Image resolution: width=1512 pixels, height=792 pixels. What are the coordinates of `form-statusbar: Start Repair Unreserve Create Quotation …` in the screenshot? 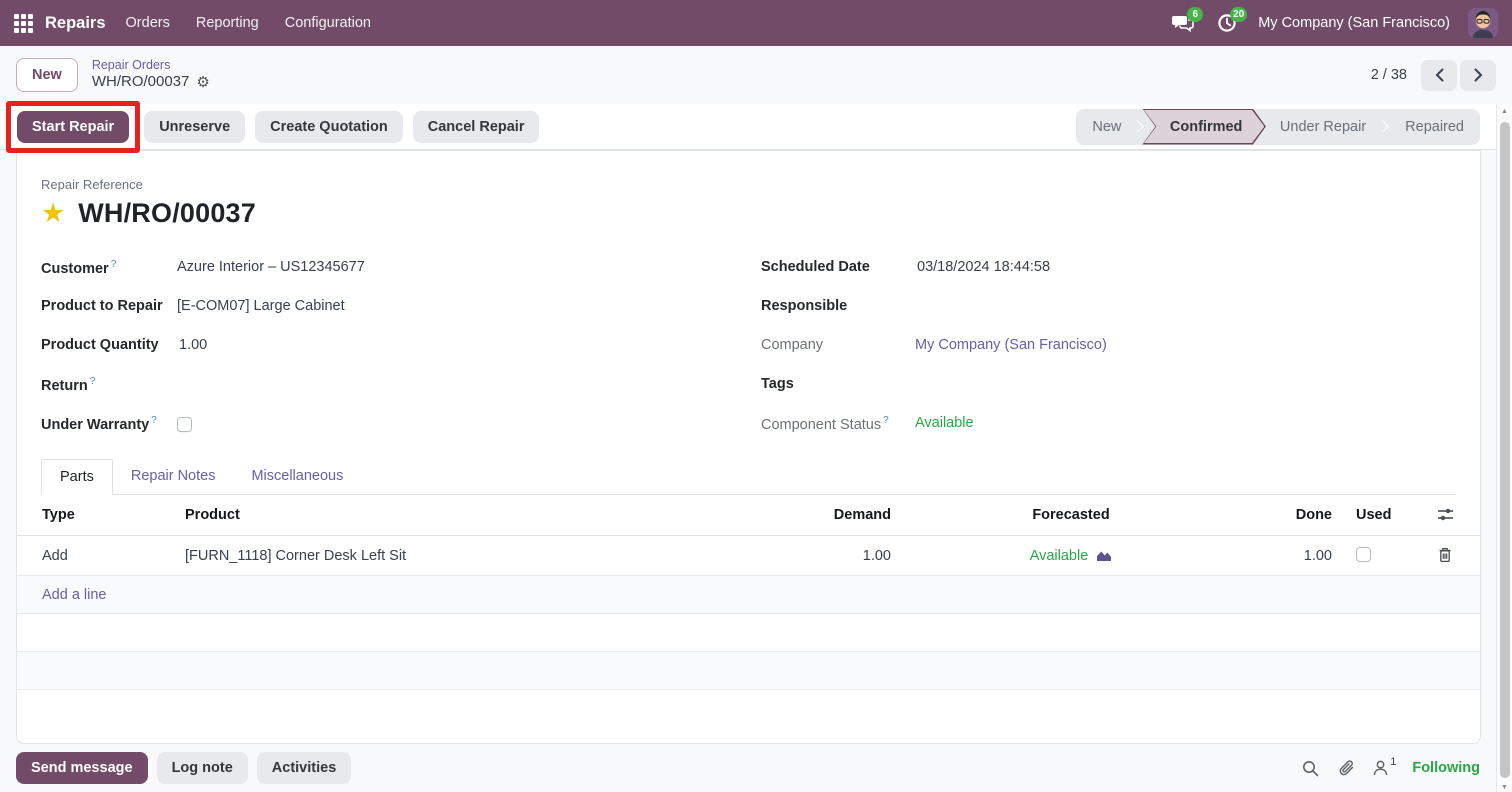 It's located at (748, 127).